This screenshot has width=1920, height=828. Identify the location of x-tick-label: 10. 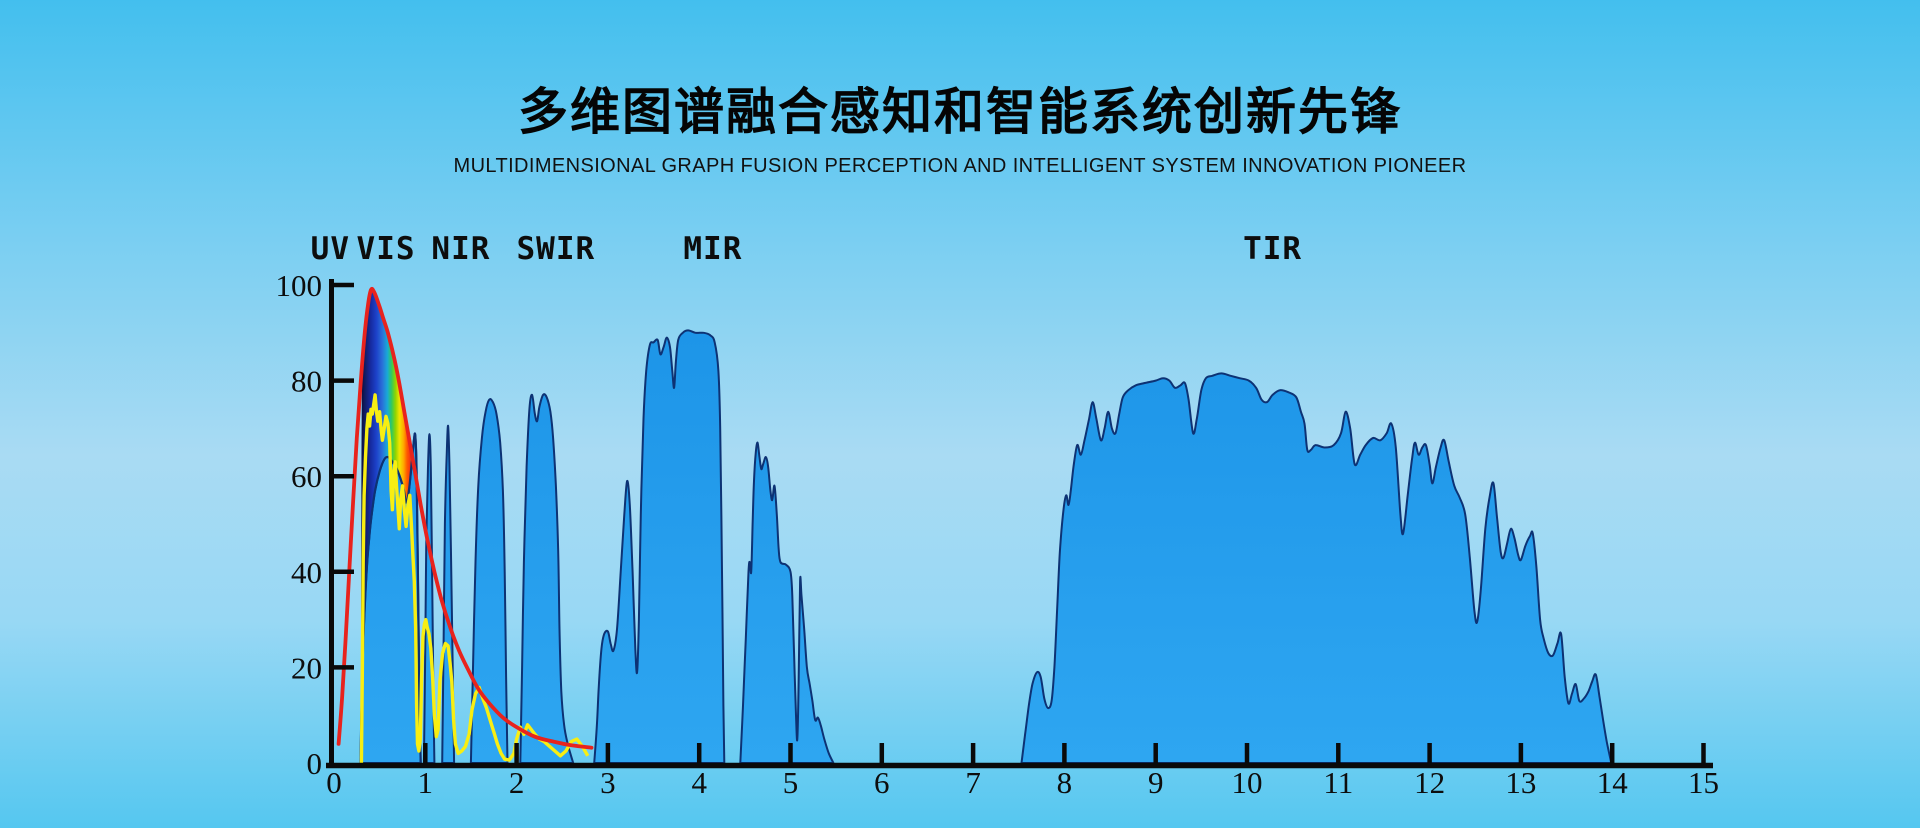
(1247, 782).